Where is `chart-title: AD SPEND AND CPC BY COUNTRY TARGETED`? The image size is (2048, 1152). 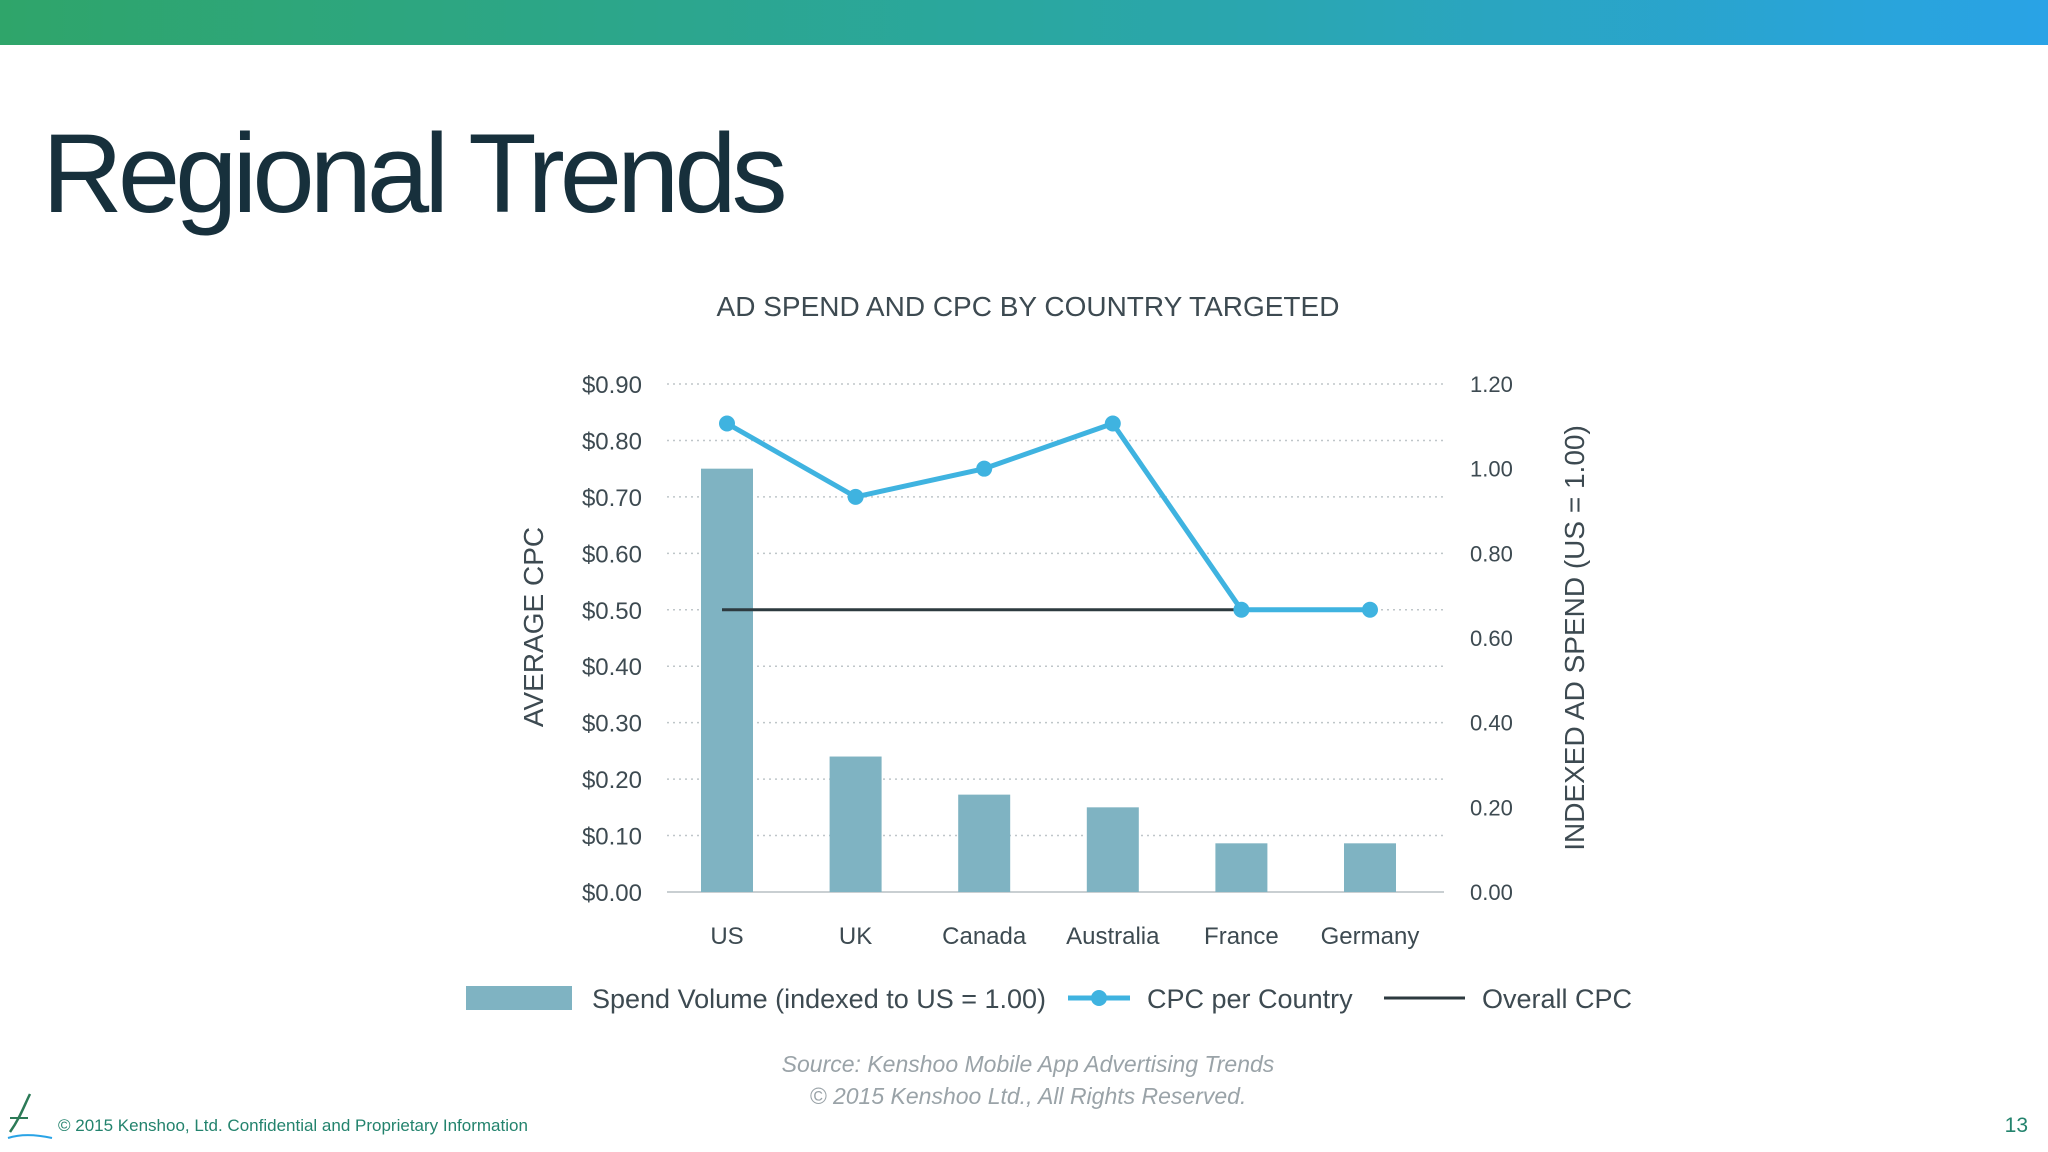 chart-title: AD SPEND AND CPC BY COUNTRY TARGETED is located at coordinates (1028, 306).